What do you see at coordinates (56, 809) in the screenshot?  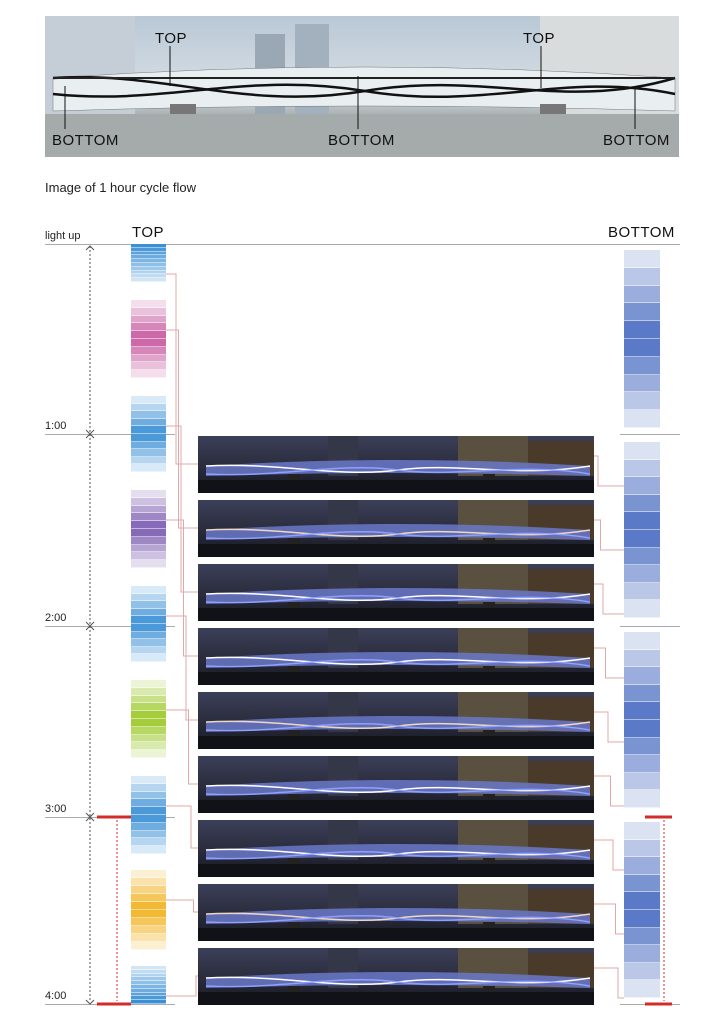 I see `time-mark: 3:00` at bounding box center [56, 809].